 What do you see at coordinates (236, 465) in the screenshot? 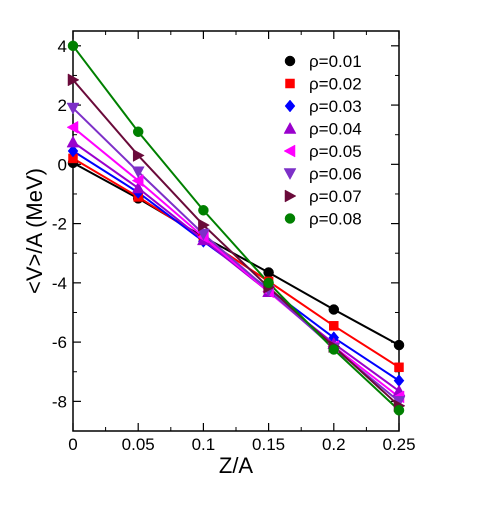
I see `x-axis-title: Z/A` at bounding box center [236, 465].